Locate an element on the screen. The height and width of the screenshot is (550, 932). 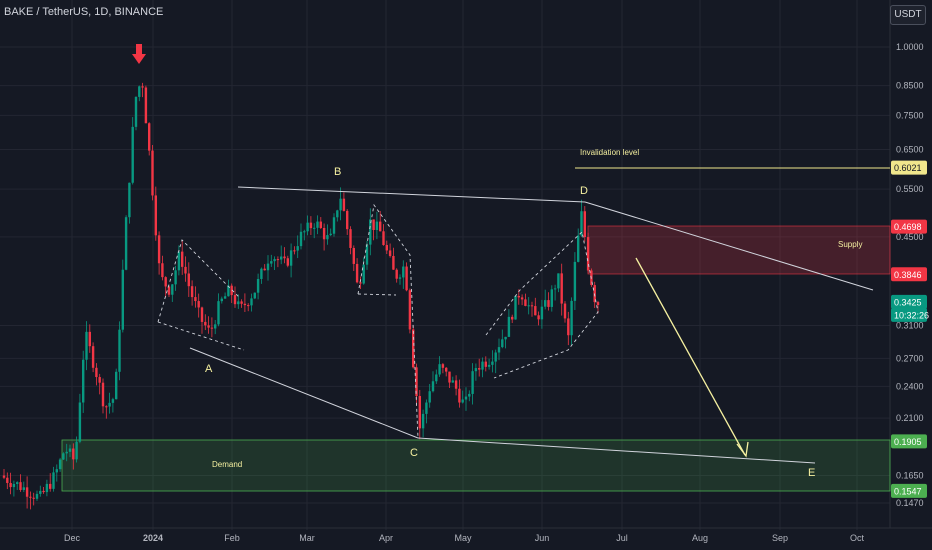
y-tick-label: 0.4500 is located at coordinates (910, 237).